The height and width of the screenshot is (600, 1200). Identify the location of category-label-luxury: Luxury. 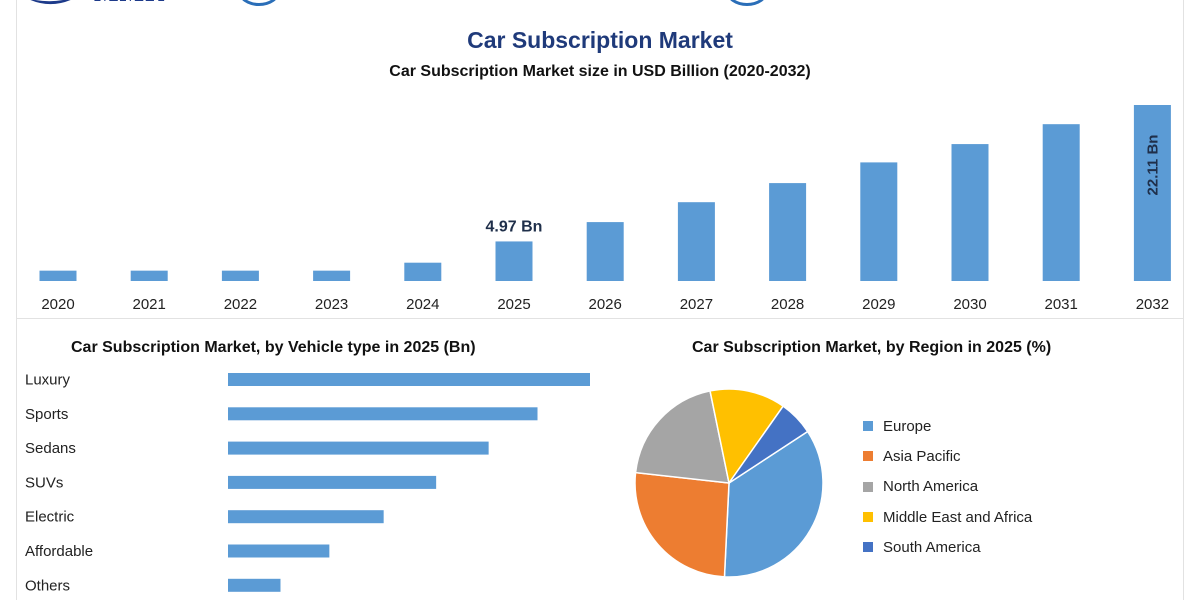
(48, 380).